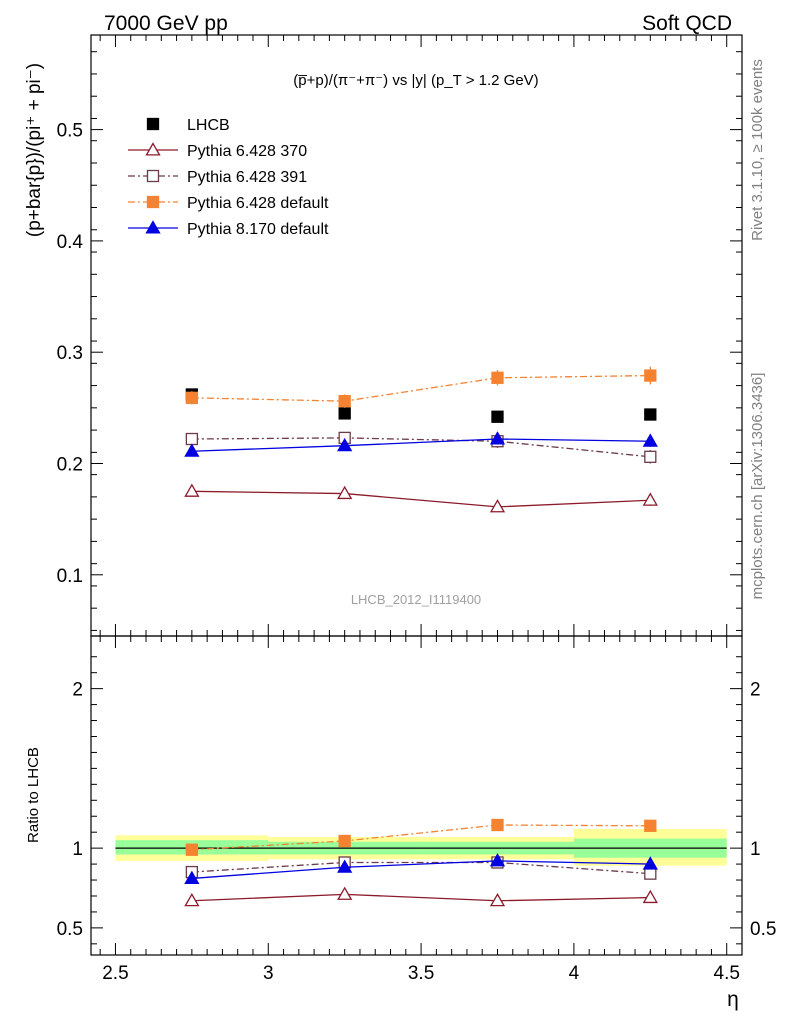 The width and height of the screenshot is (786, 1024). What do you see at coordinates (70, 353) in the screenshot?
I see `top-y-tick-label: 0.3` at bounding box center [70, 353].